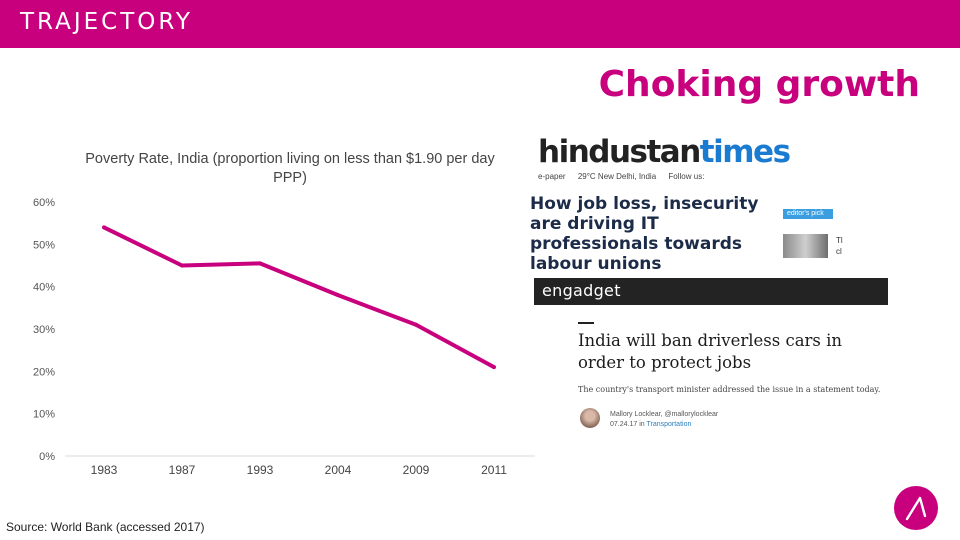 The width and height of the screenshot is (960, 540). Describe the element at coordinates (44, 372) in the screenshot. I see `y-tick-label: 20%` at that location.